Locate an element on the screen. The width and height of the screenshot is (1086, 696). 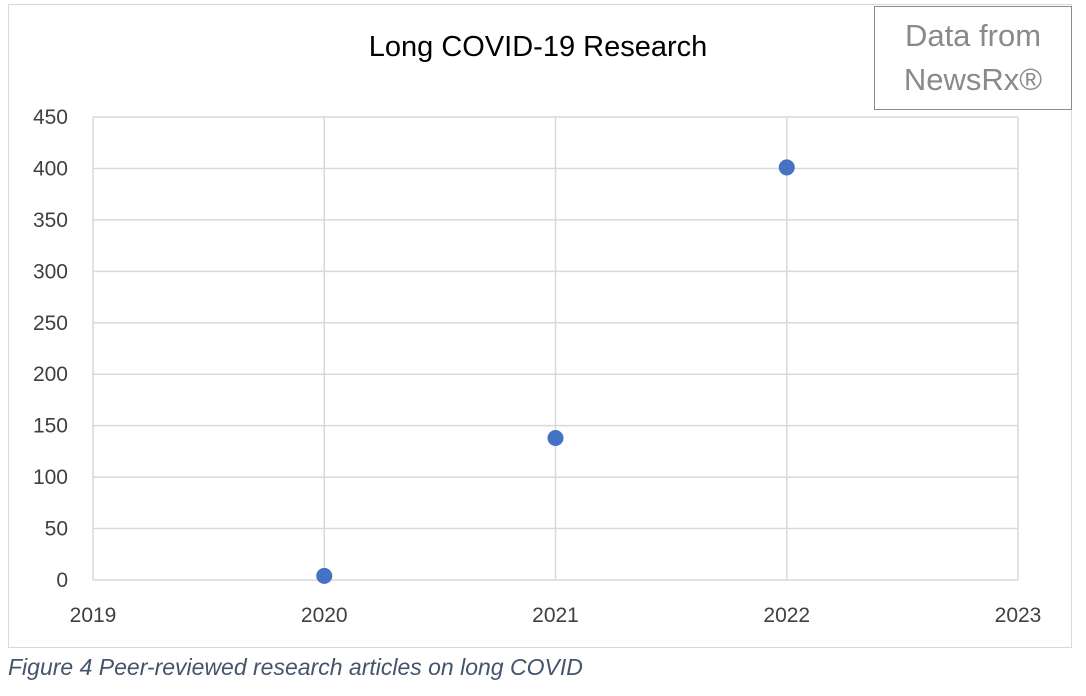
source-line-1: Data from is located at coordinates (973, 35).